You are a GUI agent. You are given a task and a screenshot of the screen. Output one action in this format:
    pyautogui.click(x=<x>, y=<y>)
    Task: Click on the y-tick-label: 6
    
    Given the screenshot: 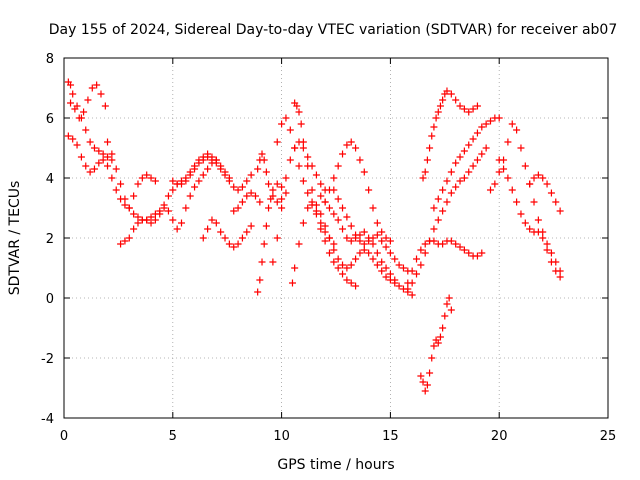 What is the action you would take?
    pyautogui.click(x=50, y=119)
    